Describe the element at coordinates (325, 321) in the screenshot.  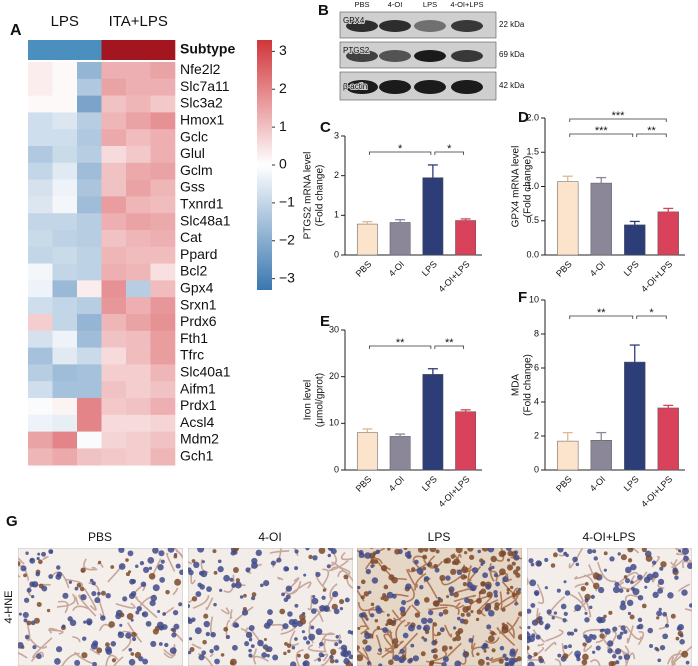
I see `panel-label: E` at that location.